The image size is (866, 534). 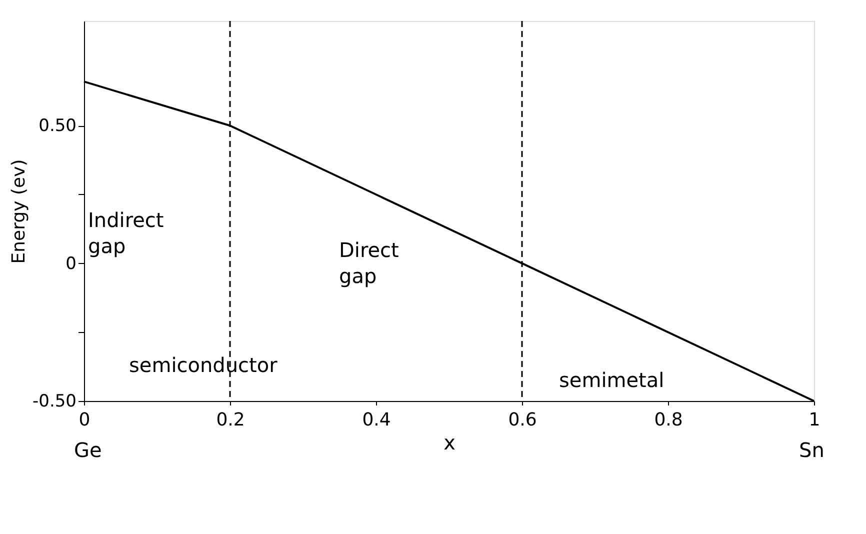 I want to click on annotation: semimetal, so click(x=611, y=380).